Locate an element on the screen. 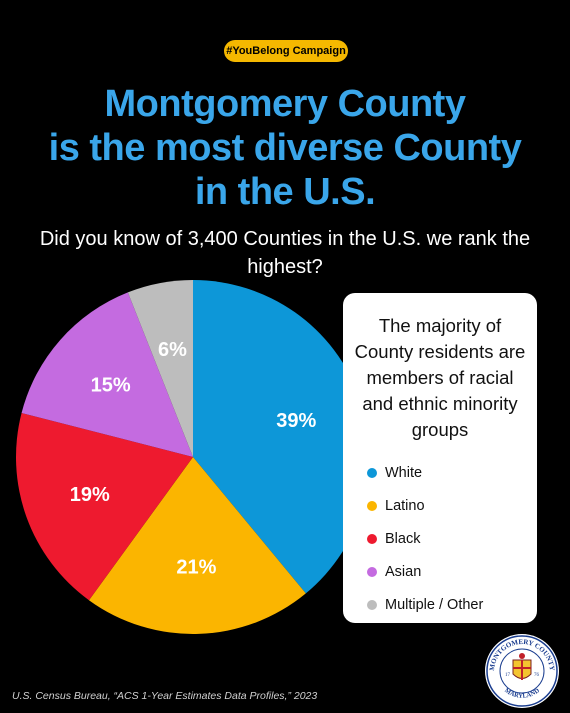 The height and width of the screenshot is (713, 570). pie-slice-asian is located at coordinates (107, 374).